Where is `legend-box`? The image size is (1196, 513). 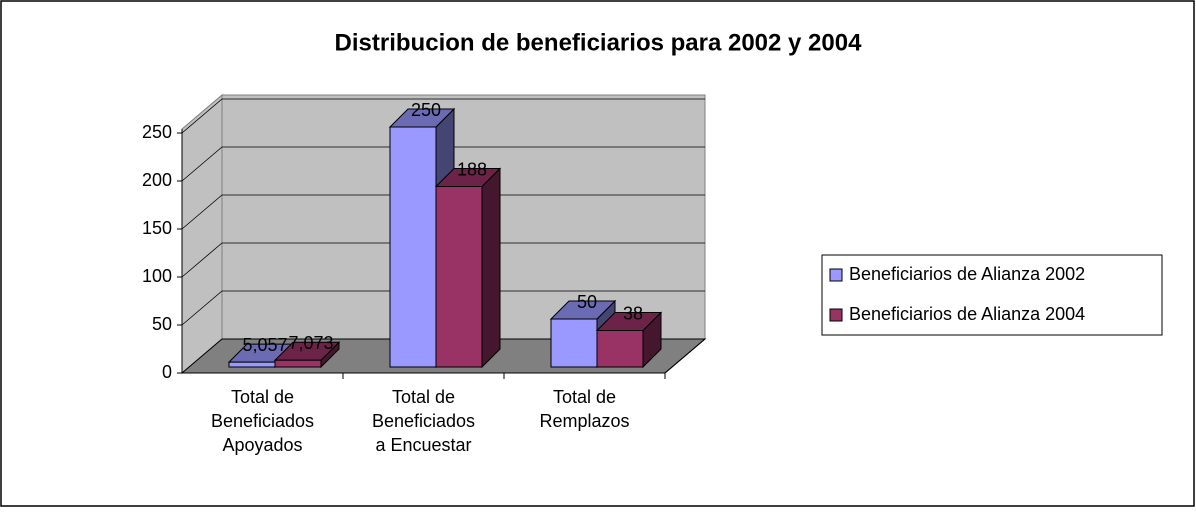 legend-box is located at coordinates (992, 295).